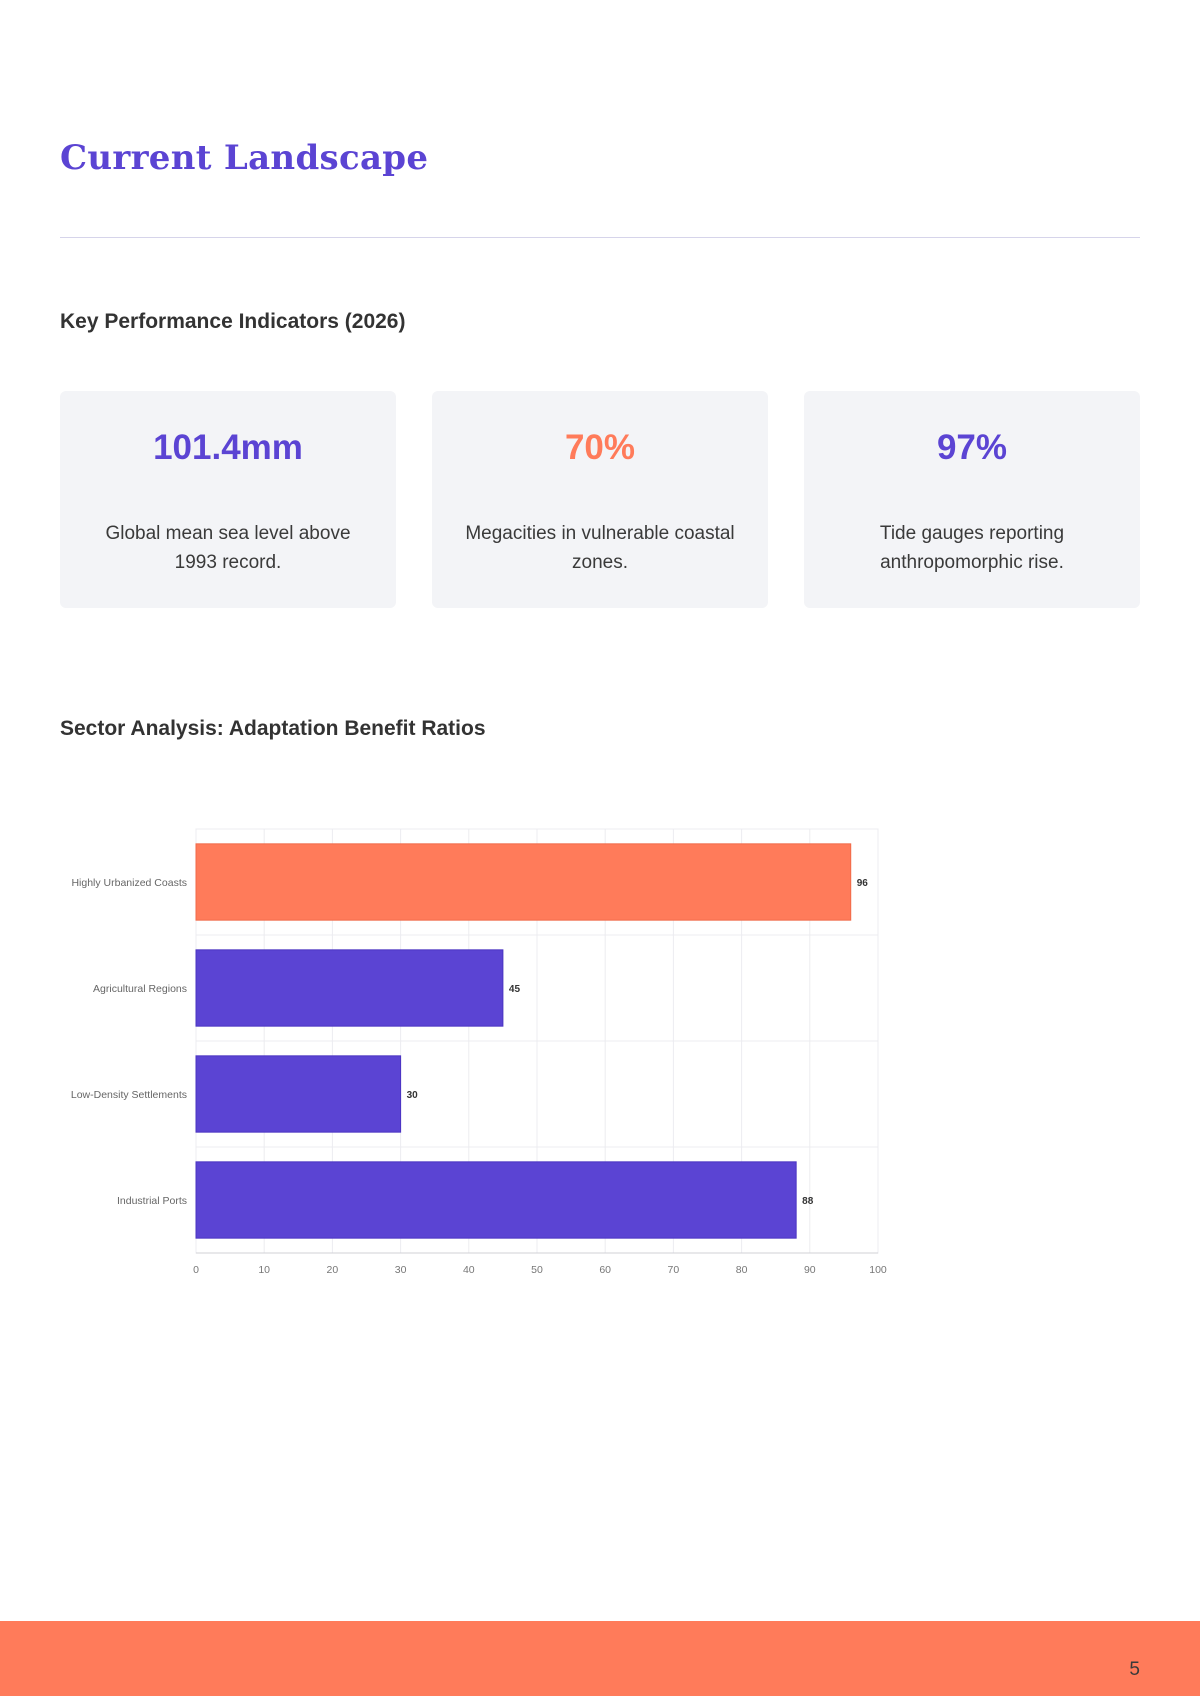 This screenshot has height=1696, width=1200. Describe the element at coordinates (233, 321) in the screenshot. I see `kpi-heading: Key Performance Indicators (2026)` at that location.